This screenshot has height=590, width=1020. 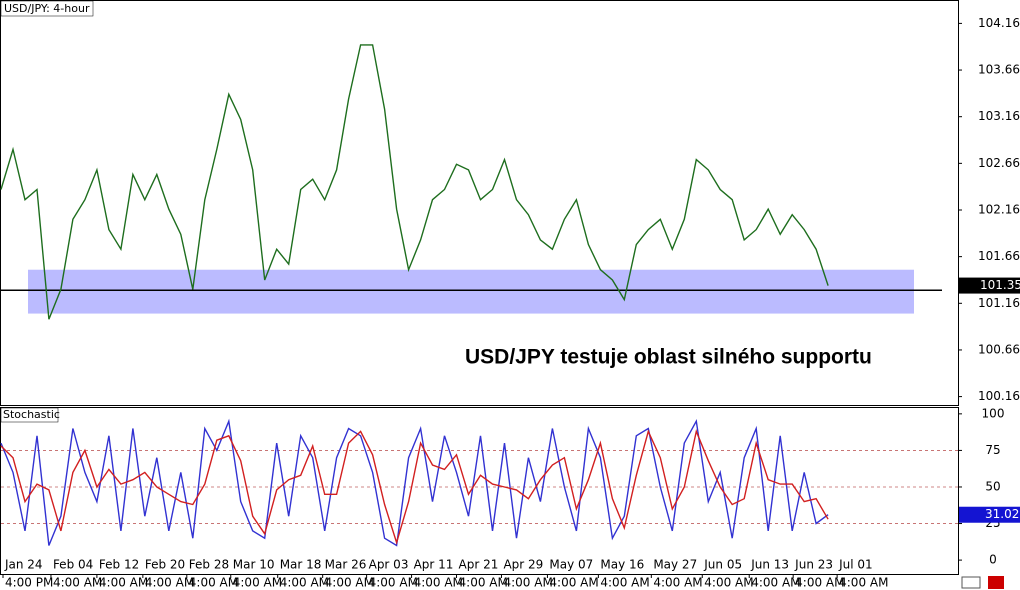 What do you see at coordinates (479, 565) in the screenshot?
I see `x-tick-label: Apr 21` at bounding box center [479, 565].